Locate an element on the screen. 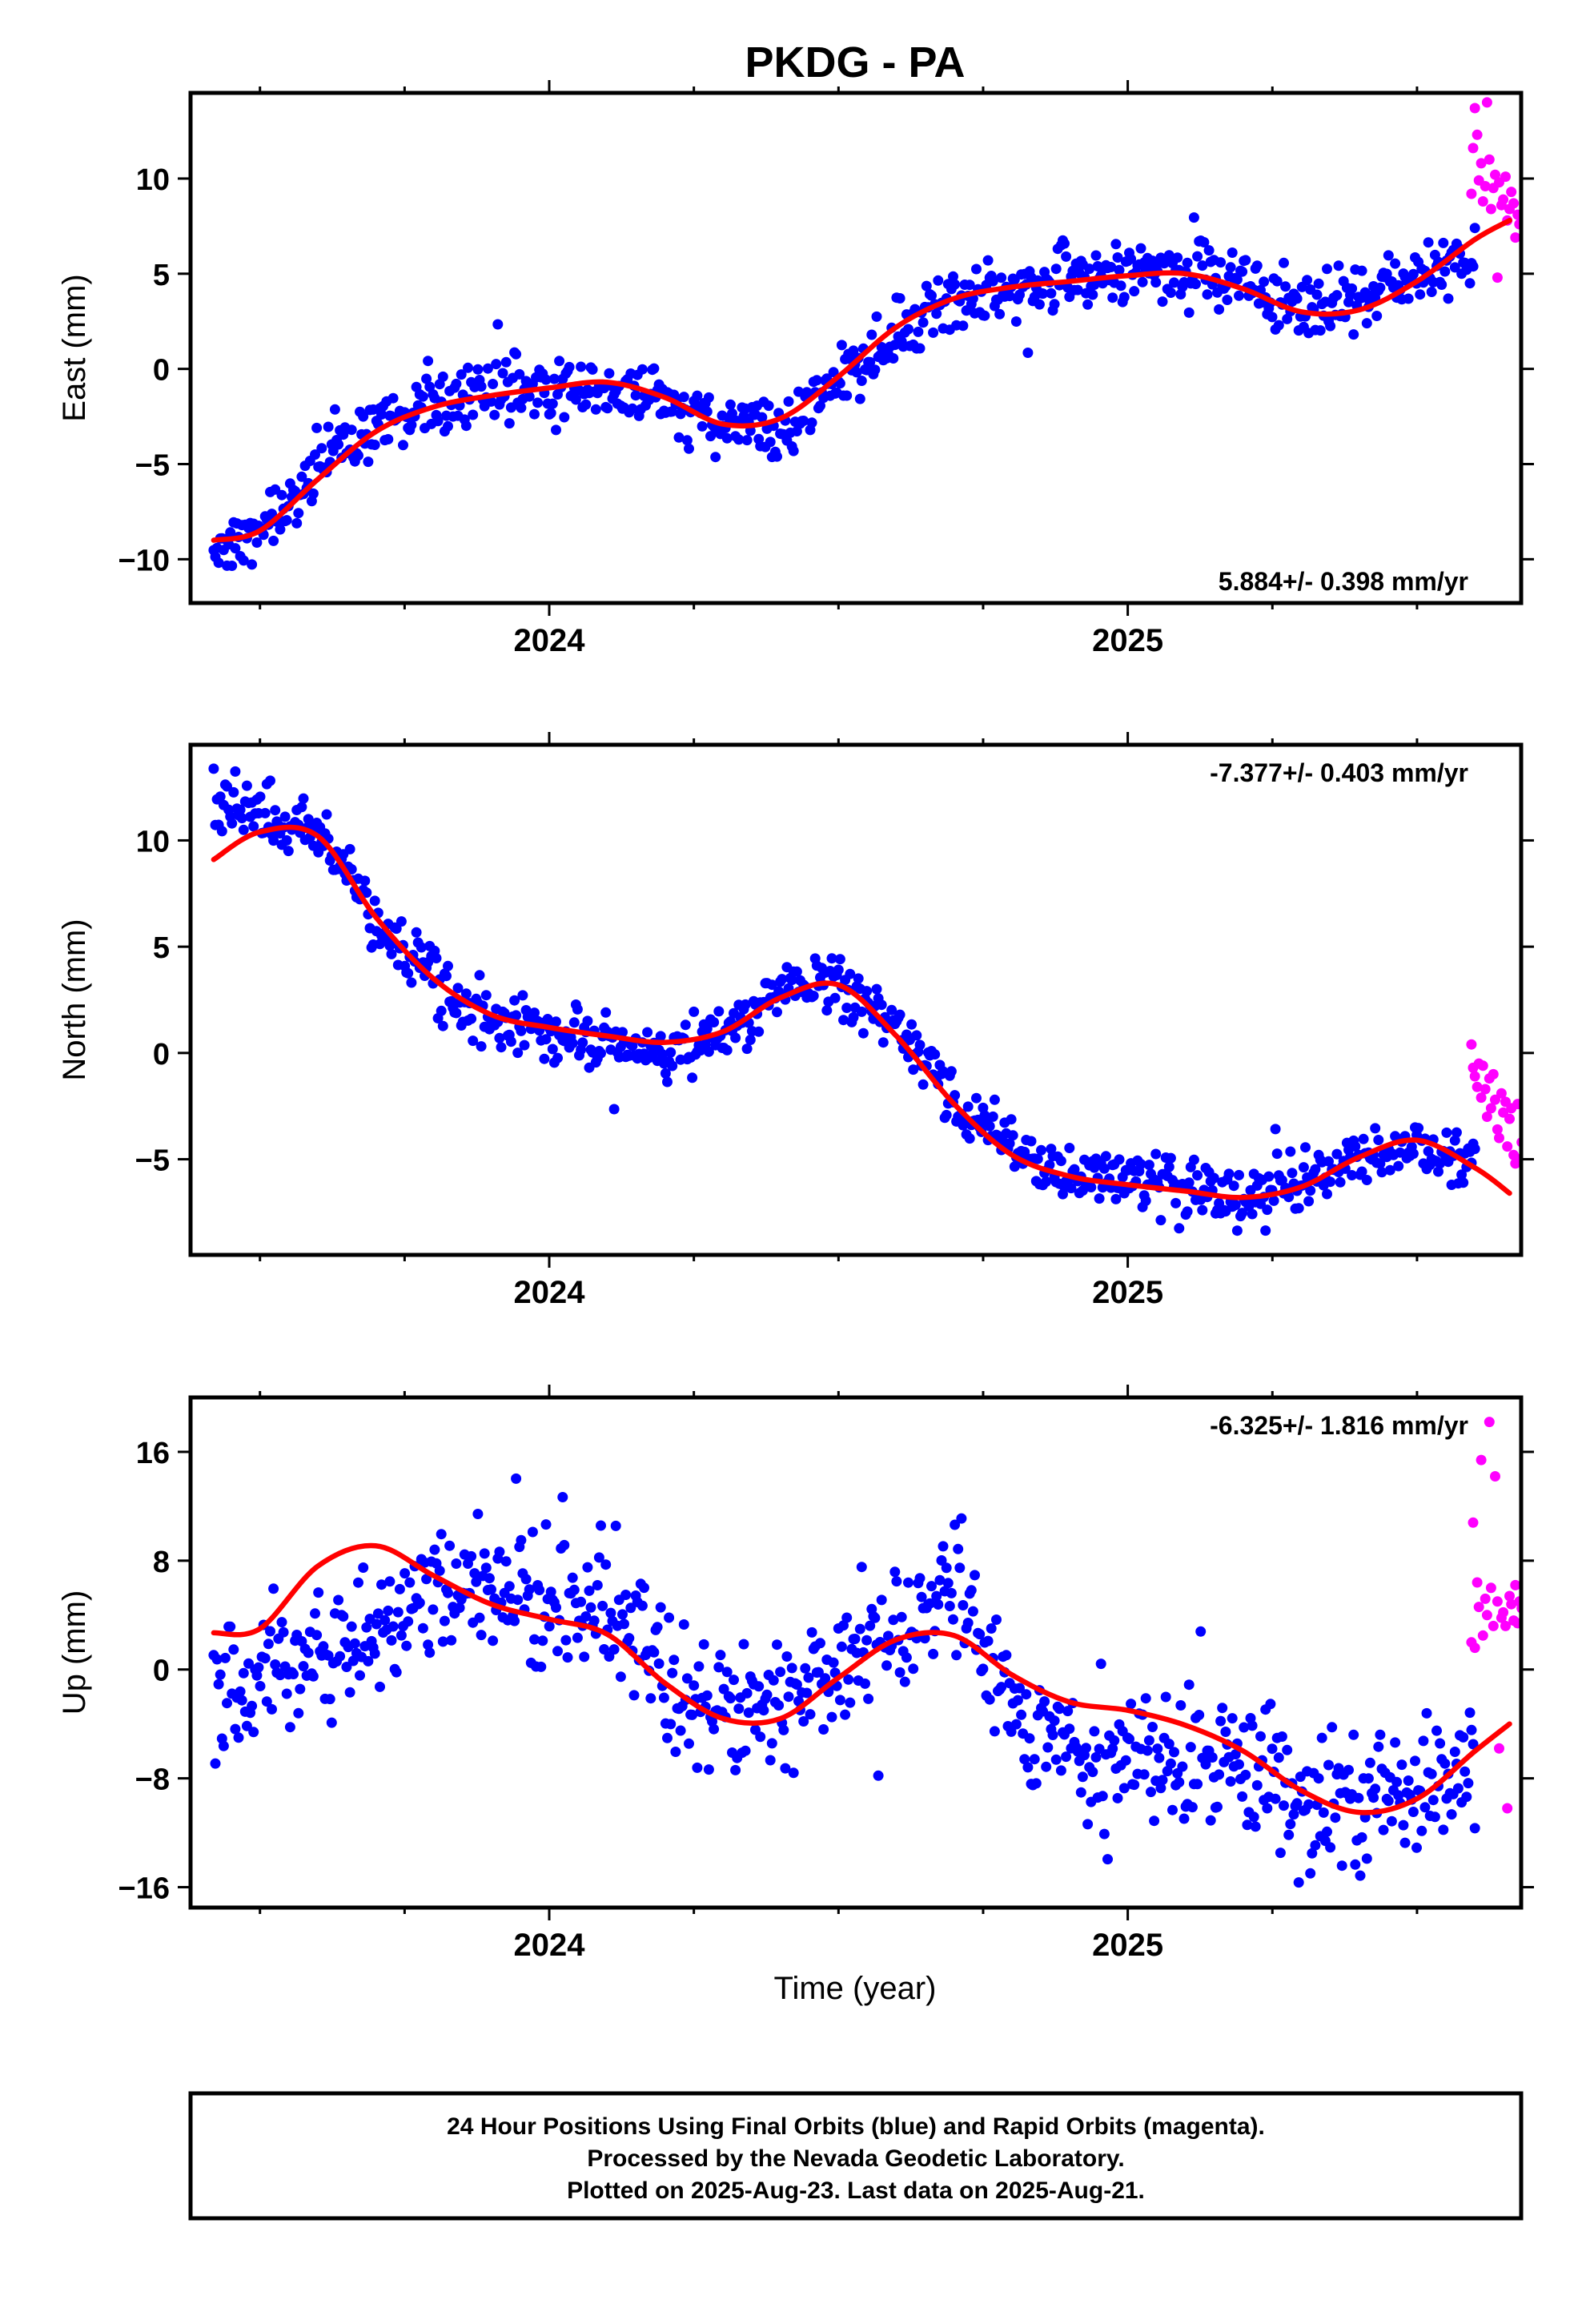 The height and width of the screenshot is (2324, 1582). up-final-orbit-points is located at coordinates (844, 1681).